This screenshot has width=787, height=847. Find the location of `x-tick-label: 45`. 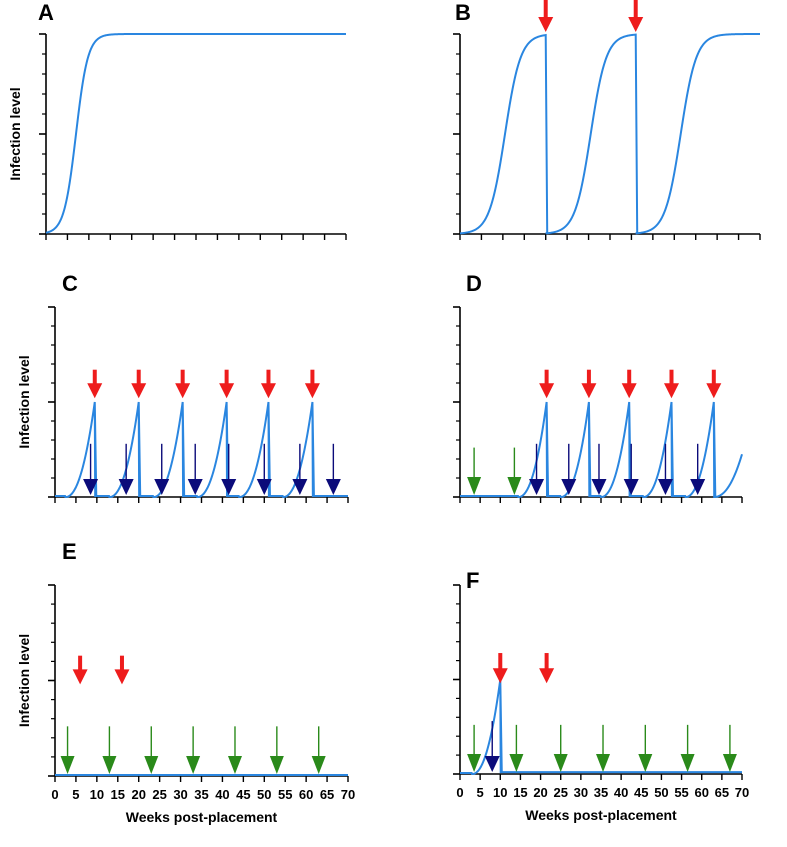

x-tick-label: 45 is located at coordinates (243, 794).